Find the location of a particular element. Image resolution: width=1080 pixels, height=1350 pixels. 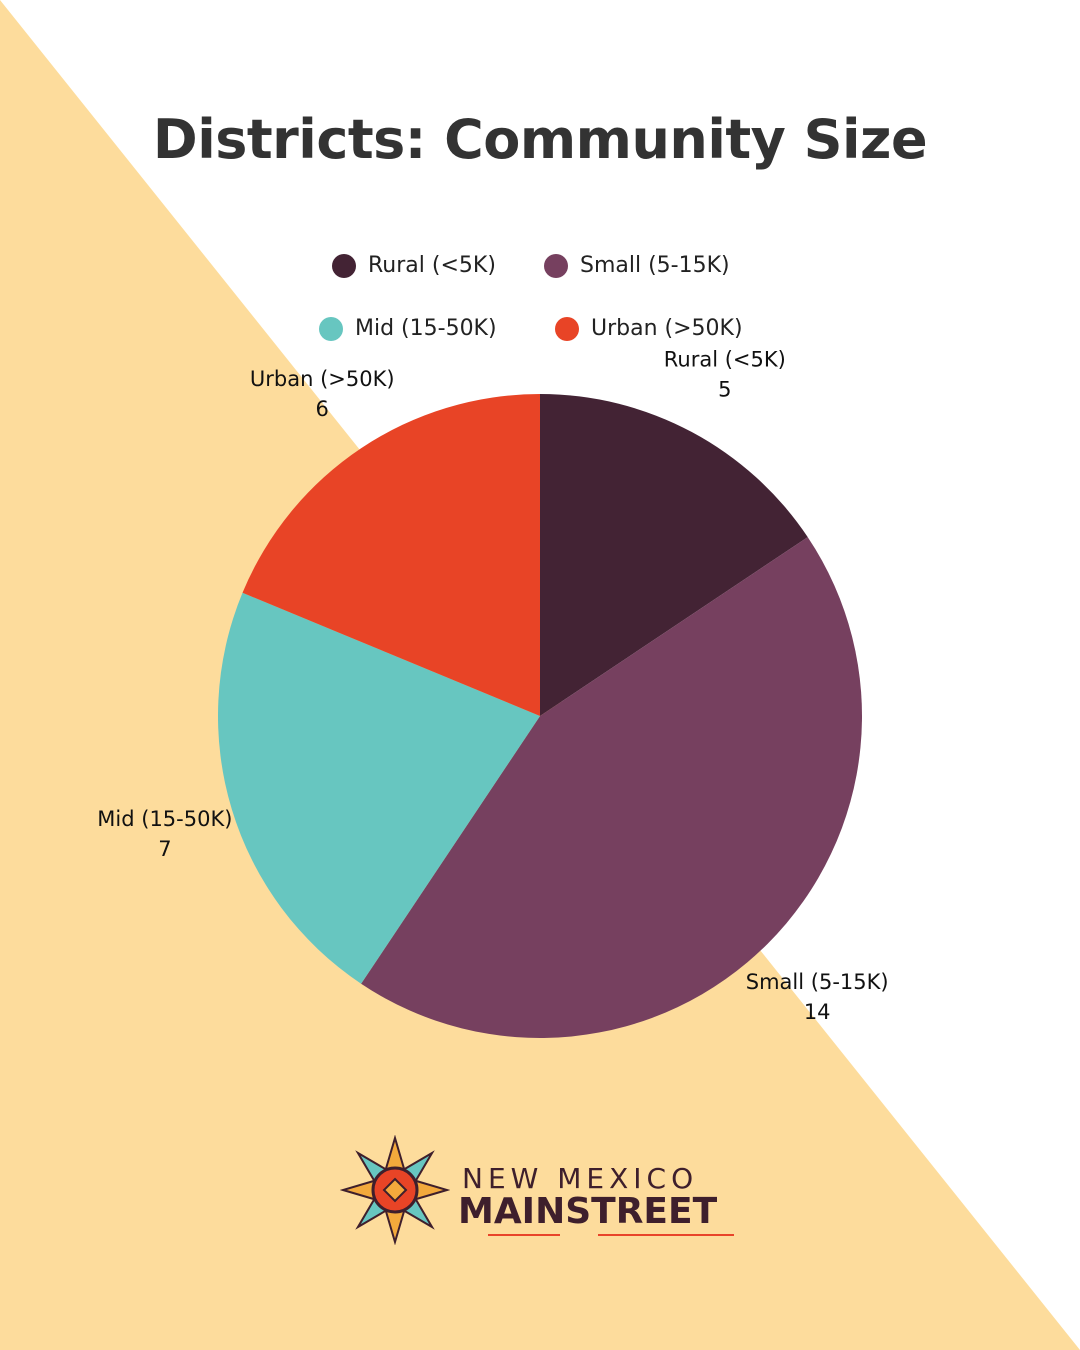

legend-item-mid: Mid (15-50K) is located at coordinates (408, 328).